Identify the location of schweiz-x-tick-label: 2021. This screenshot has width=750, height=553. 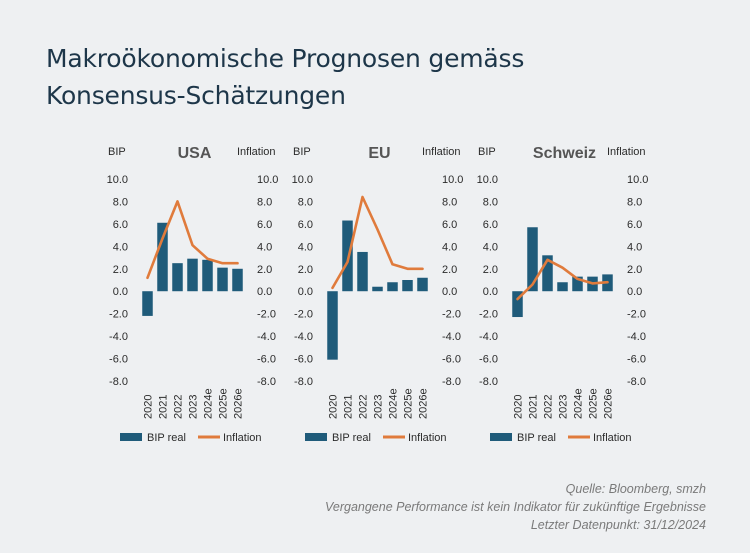
(534, 407).